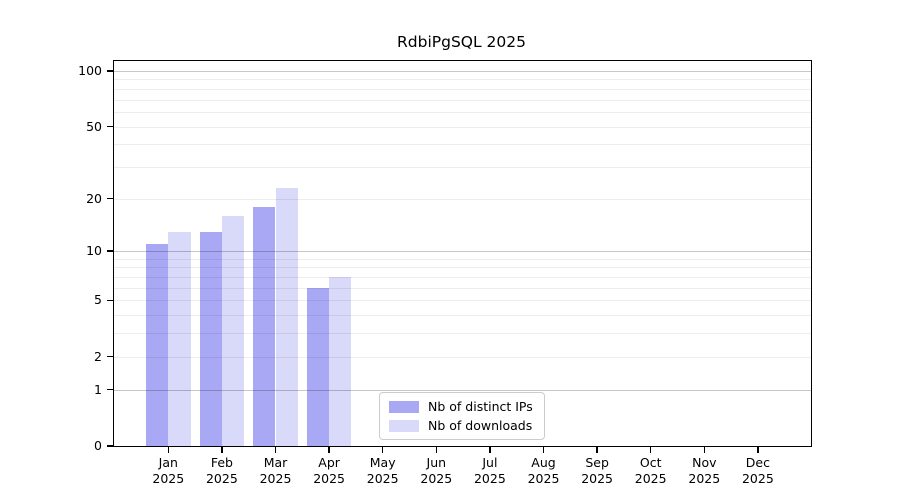 The image size is (900, 500). I want to click on legend-item-downloads: Nb of downloads, so click(461, 425).